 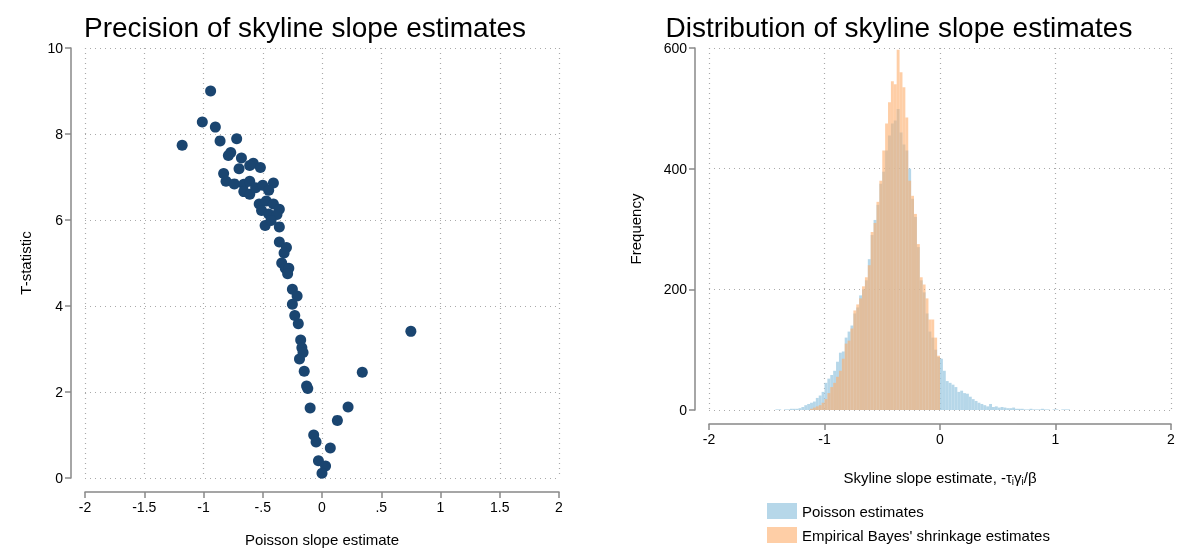 What do you see at coordinates (263, 507) in the screenshot?
I see `x-tick-label: -.5` at bounding box center [263, 507].